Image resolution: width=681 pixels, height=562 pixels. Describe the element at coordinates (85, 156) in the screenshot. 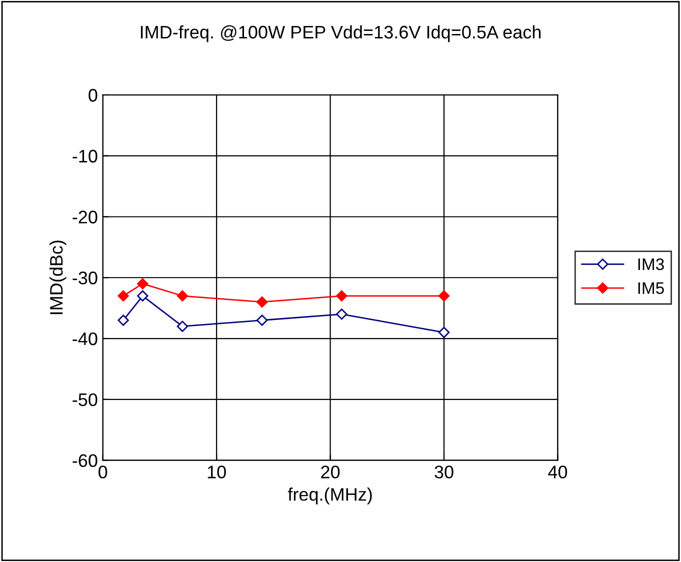

I see `y-tick-label: -10` at that location.